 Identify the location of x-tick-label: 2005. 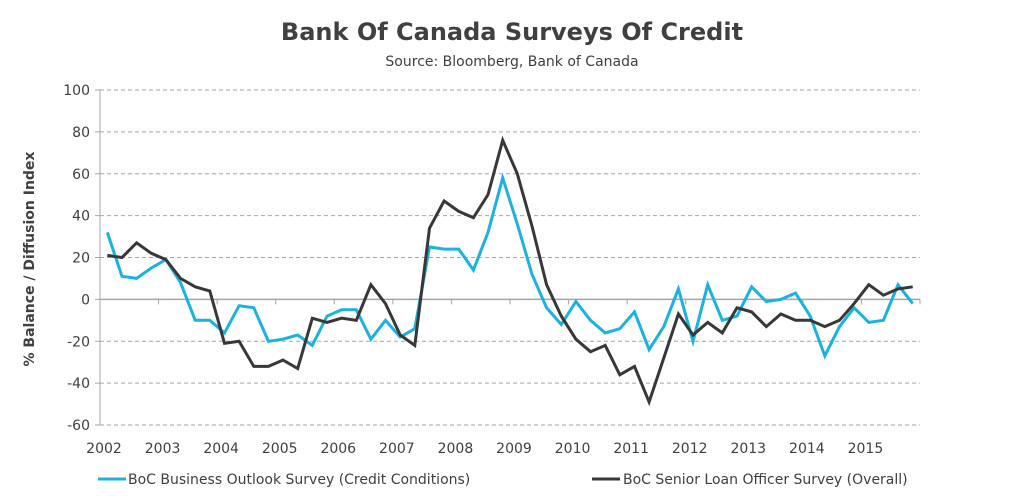
(280, 449).